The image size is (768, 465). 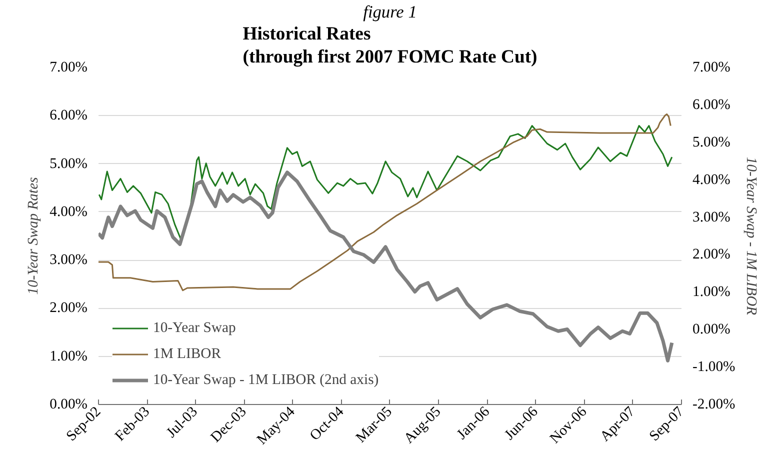 I want to click on y2-tick-label: 2.00%, so click(x=711, y=254).